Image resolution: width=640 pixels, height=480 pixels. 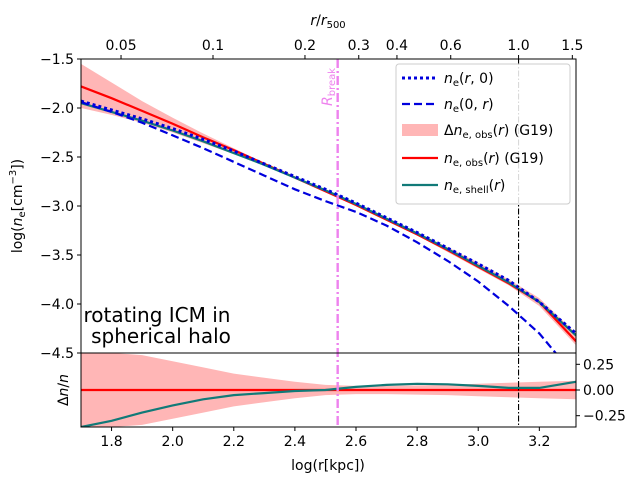 I want to click on y-tick-label: −2.0, so click(x=57, y=109).